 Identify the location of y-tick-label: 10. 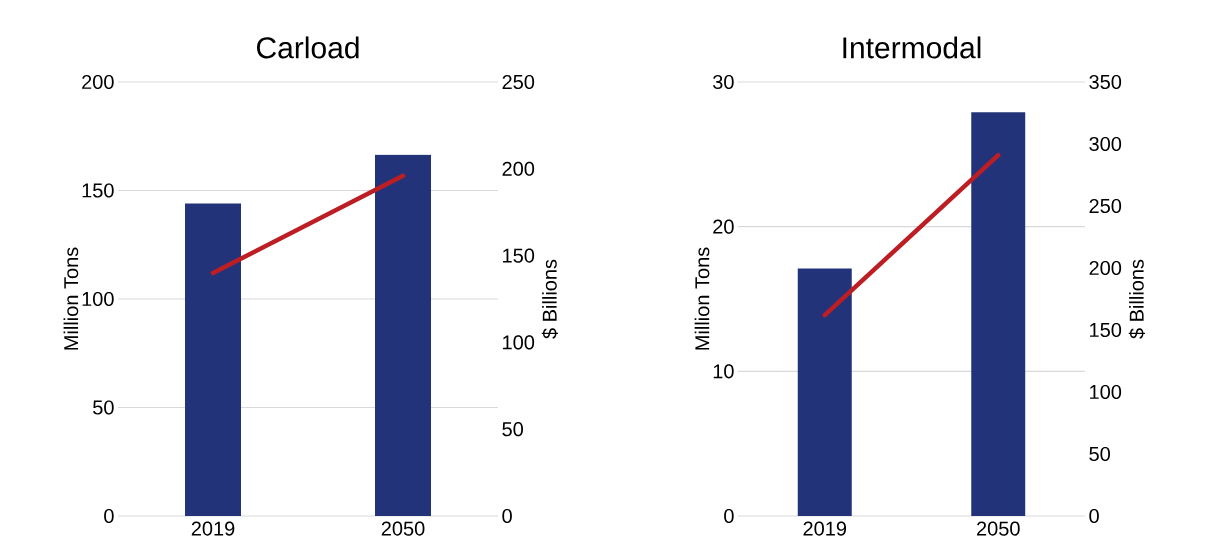
(723, 371).